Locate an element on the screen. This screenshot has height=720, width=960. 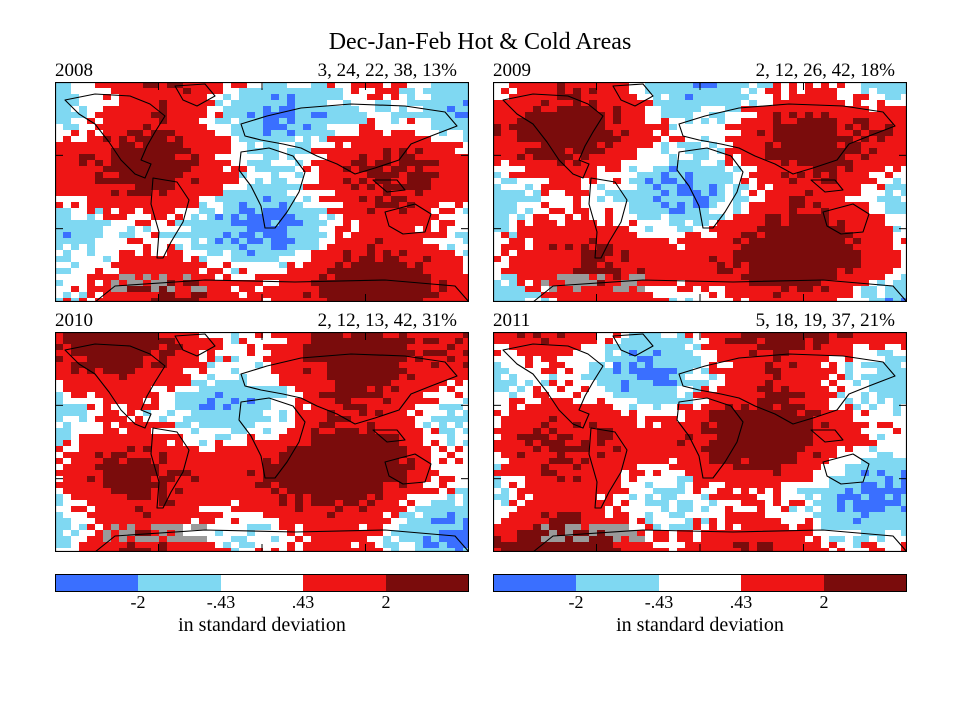
color-scale-right: -2 -.43 .43 2 in standard deviation is located at coordinates (700, 605).